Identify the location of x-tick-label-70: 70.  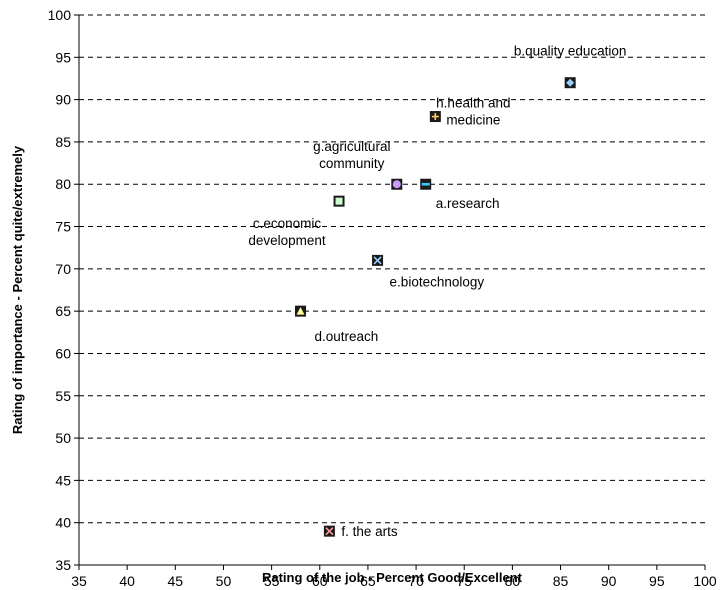
(416, 581).